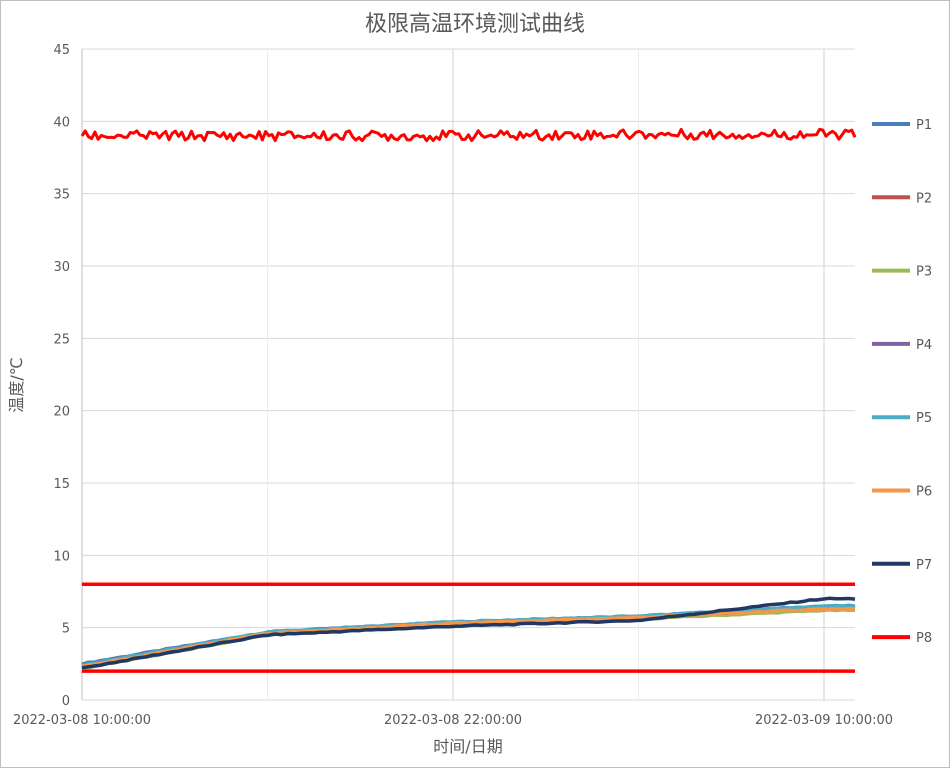 The image size is (950, 768). What do you see at coordinates (61, 556) in the screenshot?
I see `y-tick-label: 10` at bounding box center [61, 556].